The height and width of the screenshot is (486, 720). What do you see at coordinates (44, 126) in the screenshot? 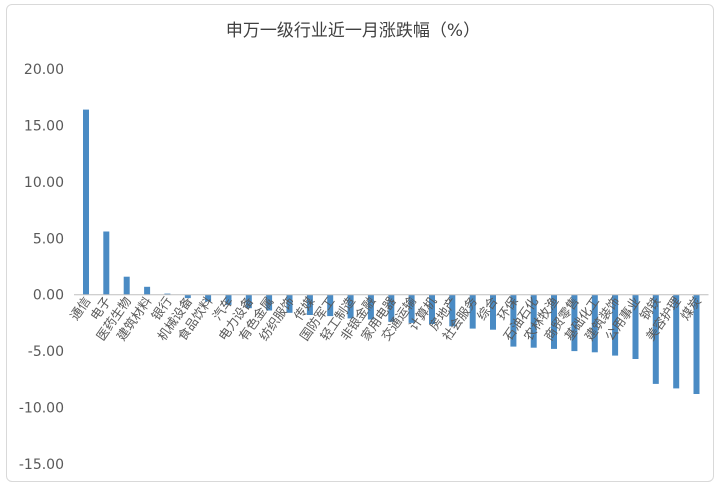
I see `y-tick-label: 15.00` at bounding box center [44, 126].